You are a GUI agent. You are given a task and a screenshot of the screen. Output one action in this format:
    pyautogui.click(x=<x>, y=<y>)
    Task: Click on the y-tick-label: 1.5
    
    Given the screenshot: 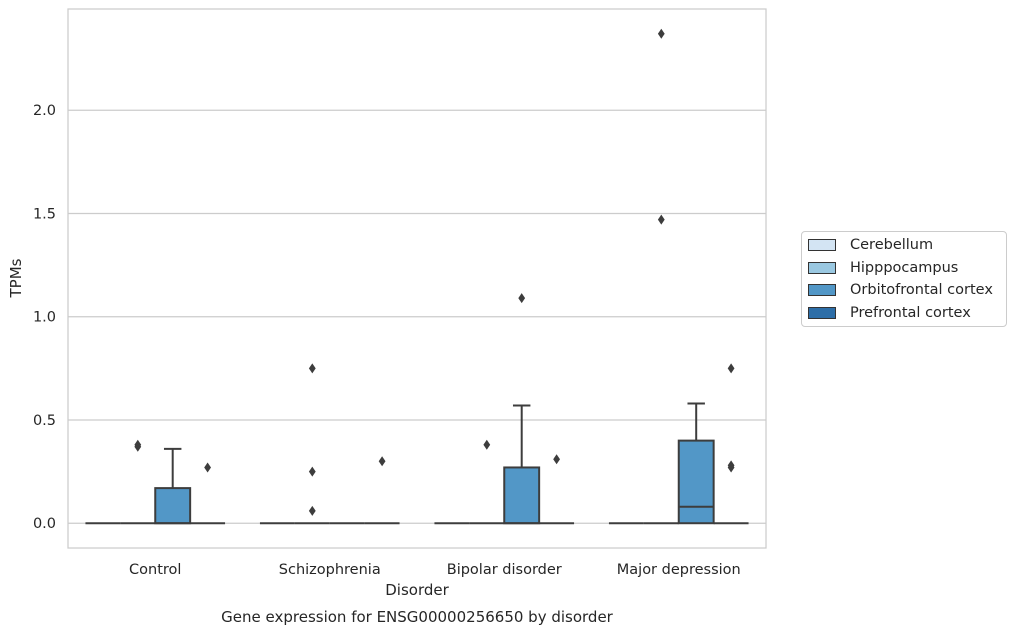 What is the action you would take?
    pyautogui.click(x=44, y=214)
    